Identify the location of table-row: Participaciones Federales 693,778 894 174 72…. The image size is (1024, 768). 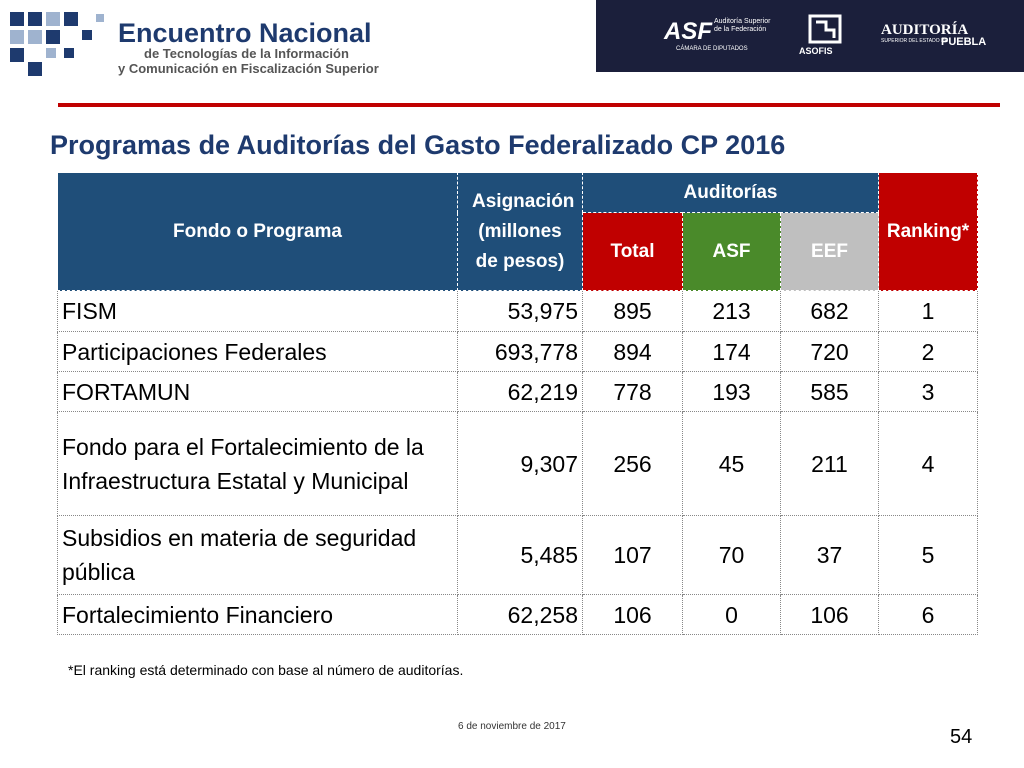
(518, 351).